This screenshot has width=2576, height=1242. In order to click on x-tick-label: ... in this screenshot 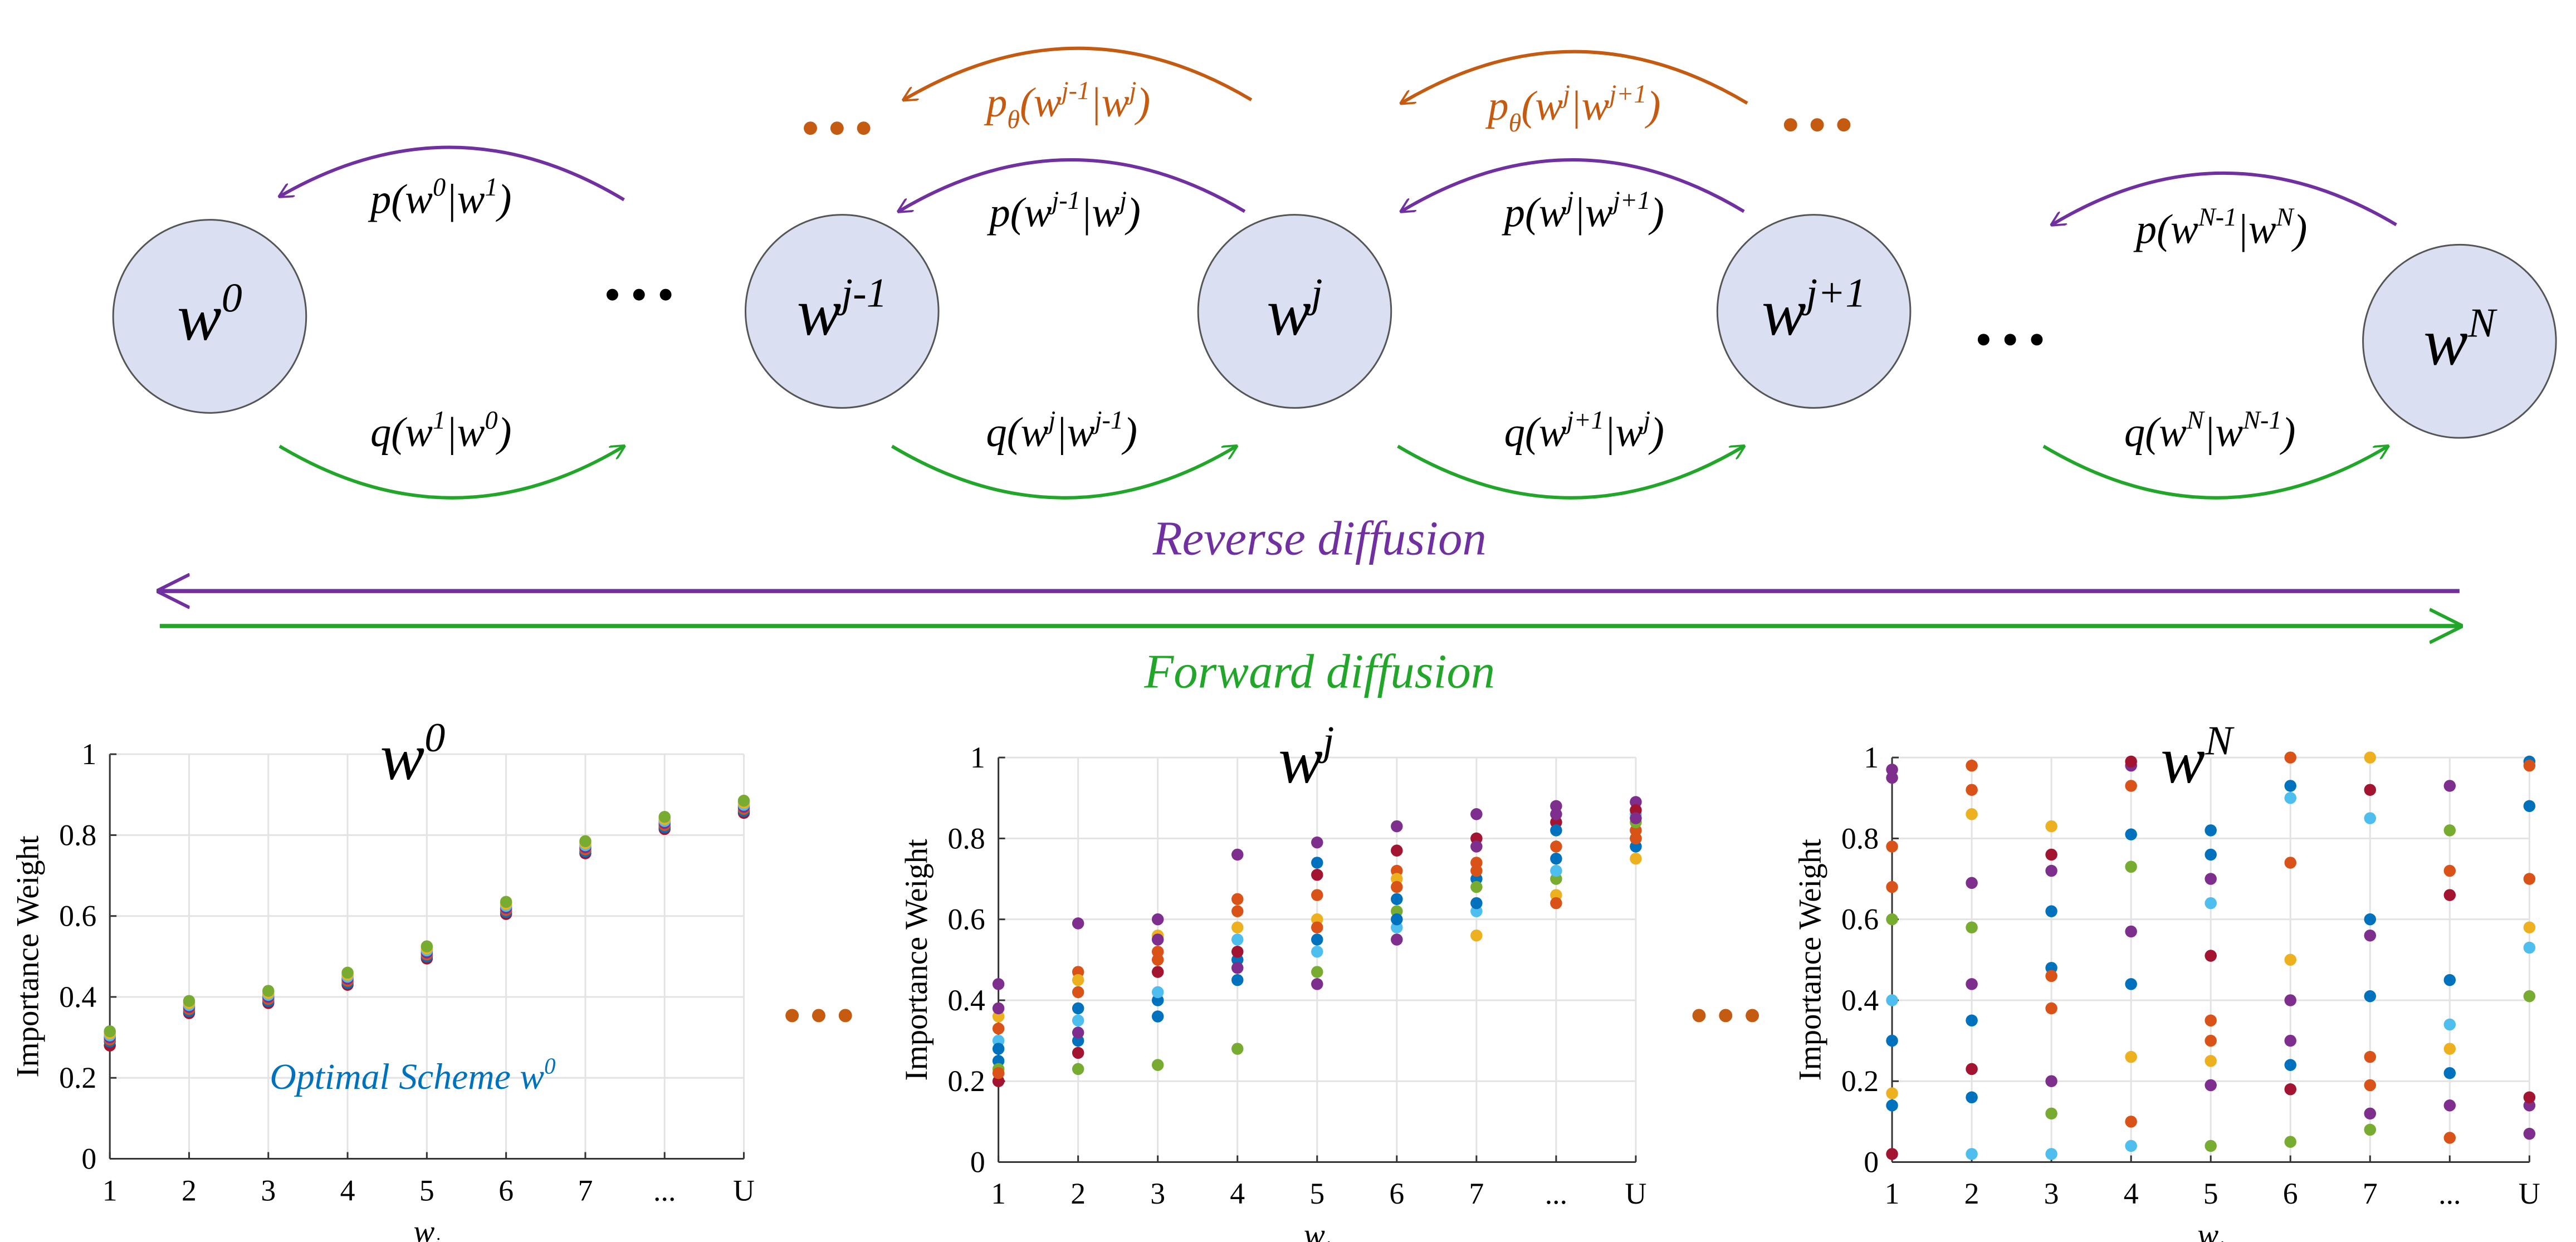, I will do `click(664, 1190)`.